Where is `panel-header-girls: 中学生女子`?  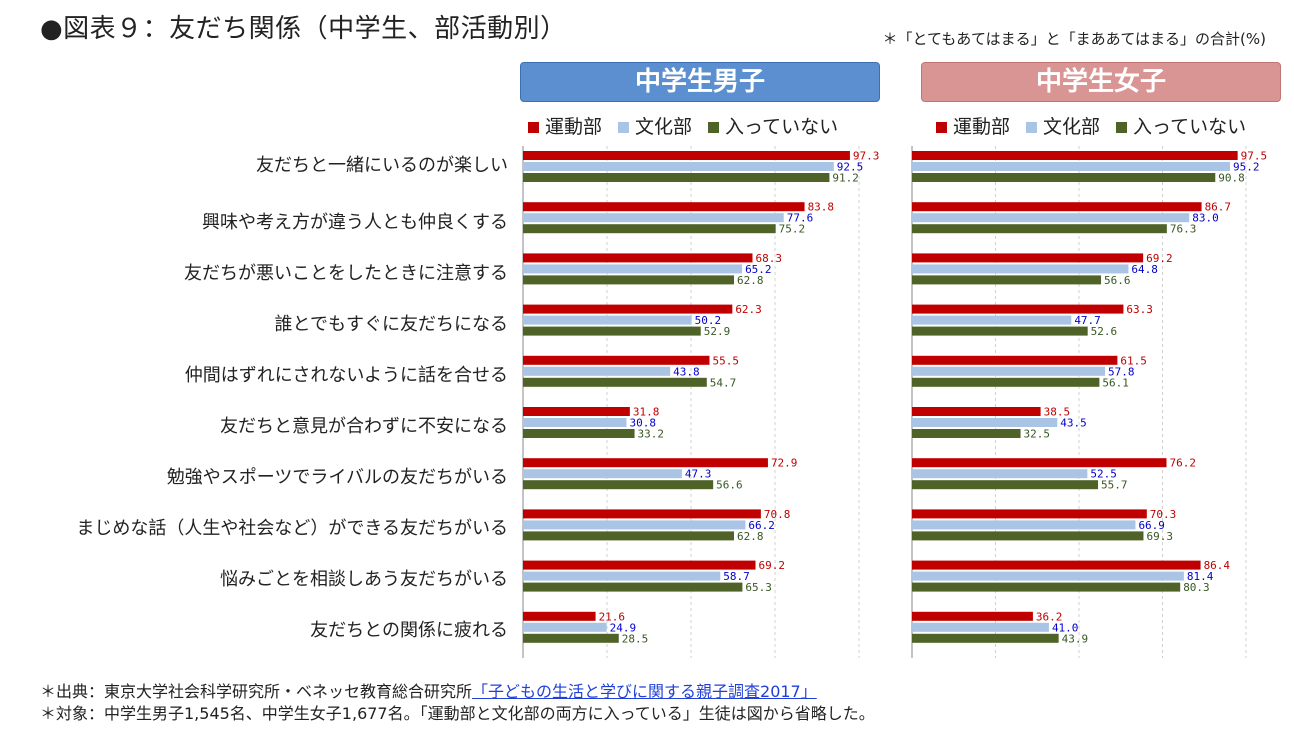 panel-header-girls: 中学生女子 is located at coordinates (1101, 82).